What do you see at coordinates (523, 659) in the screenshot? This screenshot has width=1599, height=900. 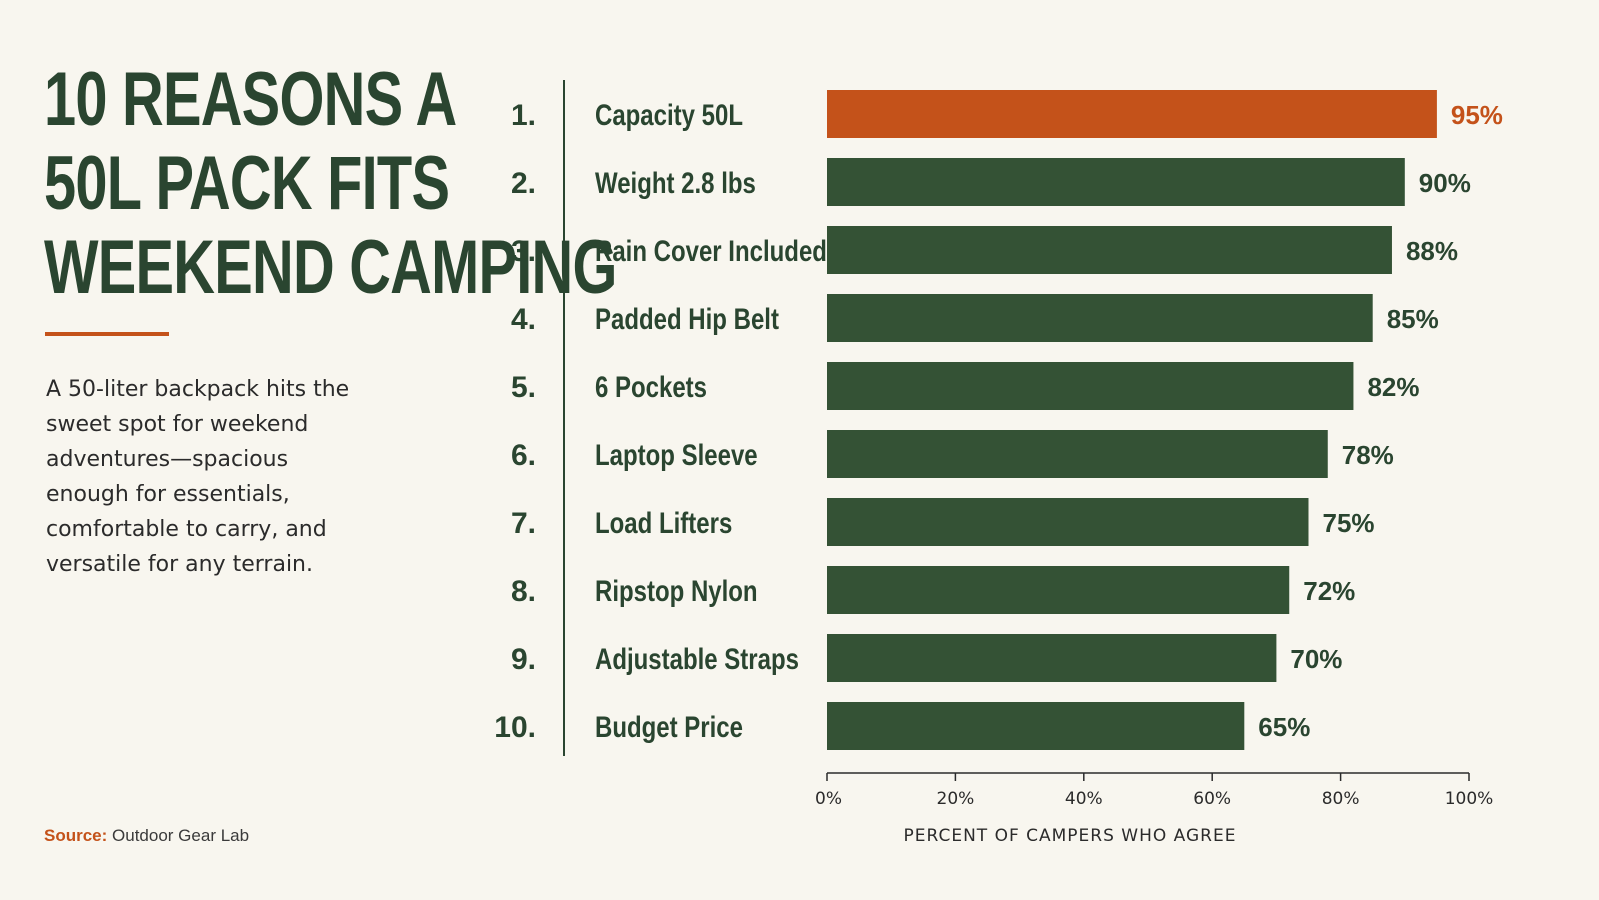 I see `rank-number: 9.` at bounding box center [523, 659].